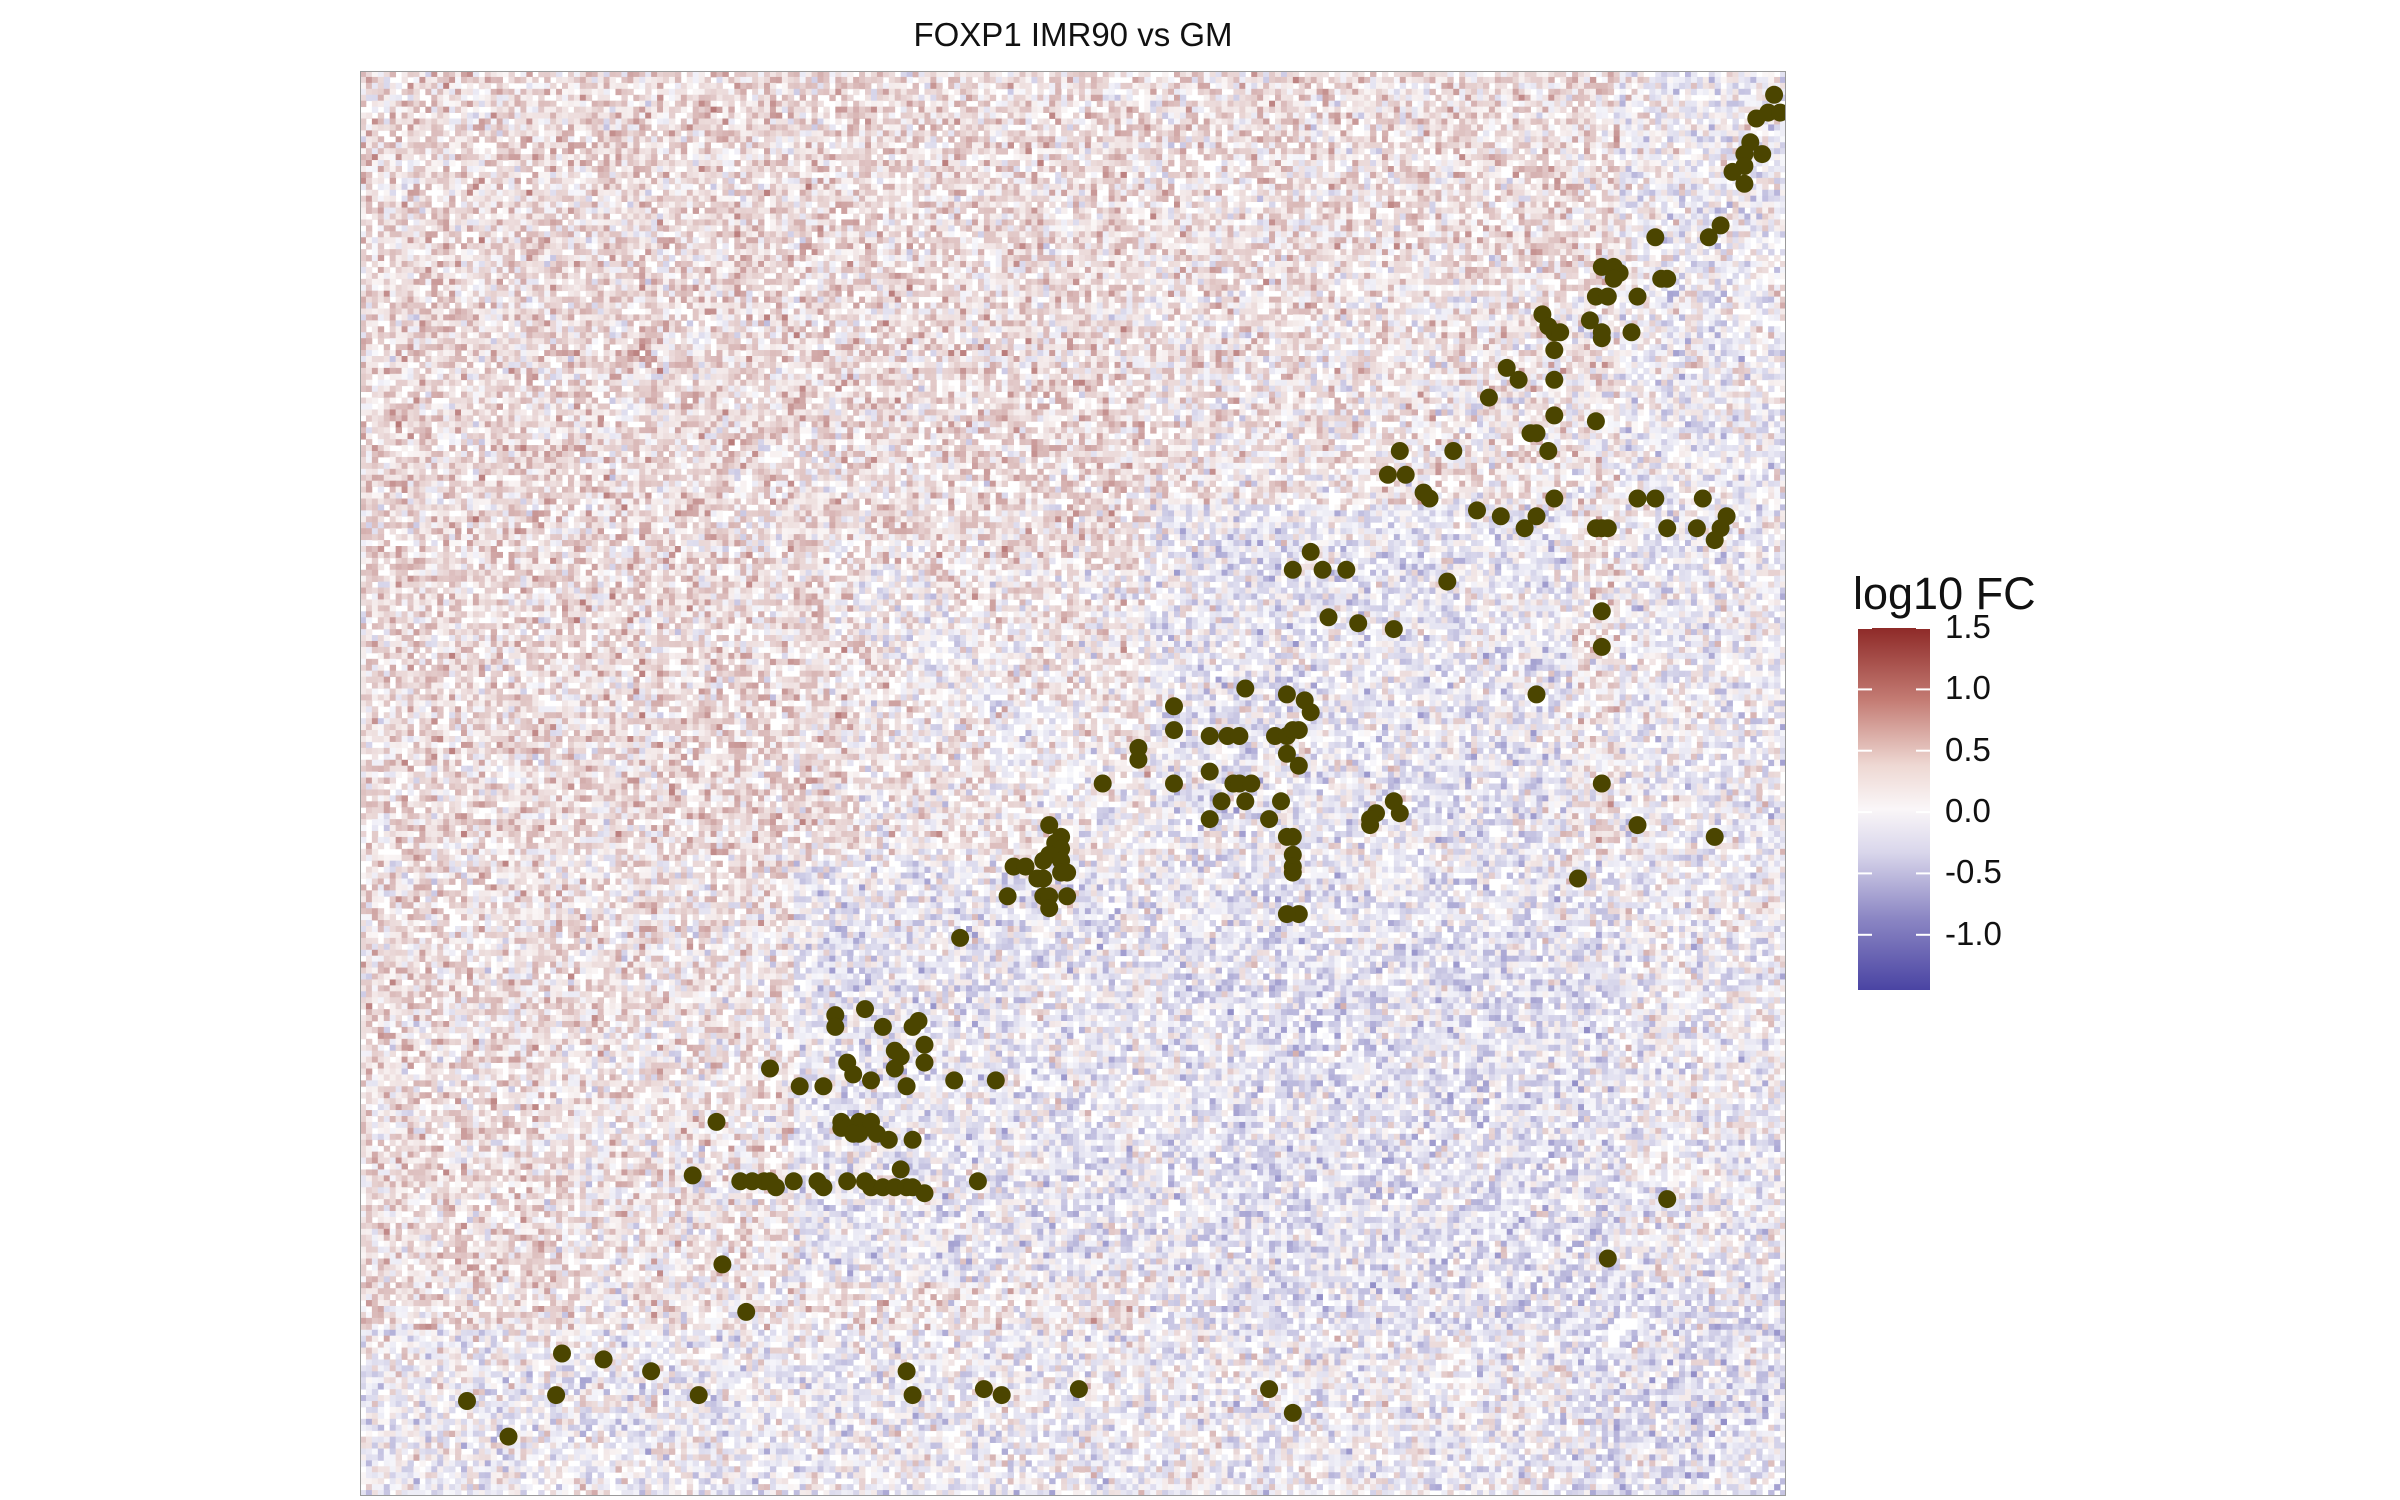 The width and height of the screenshot is (2400, 1500). I want to click on legend-tick-label: -0.5, so click(1973, 872).